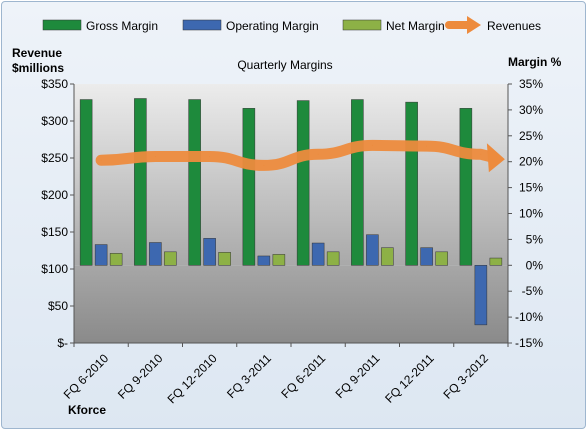 Image resolution: width=587 pixels, height=430 pixels. Describe the element at coordinates (272, 26) in the screenshot. I see `legend-label: Operating Margin` at that location.